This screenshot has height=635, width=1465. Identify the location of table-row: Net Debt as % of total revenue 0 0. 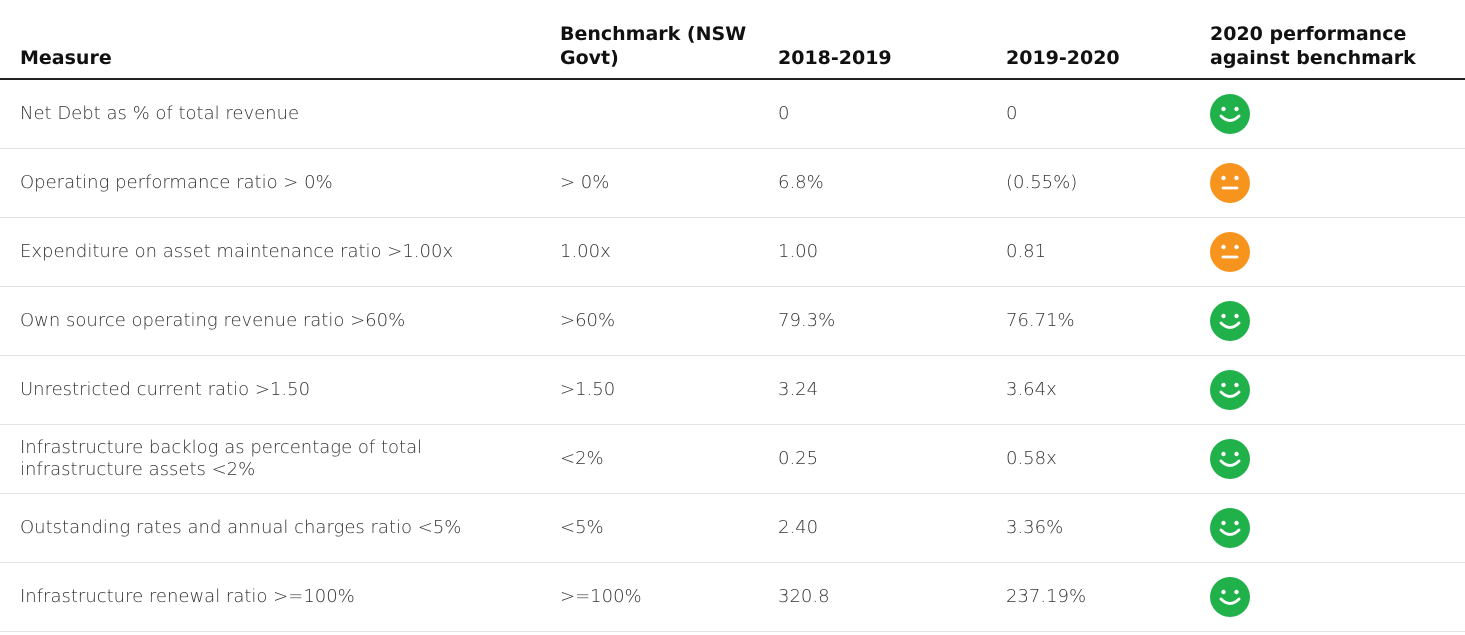
(732, 114).